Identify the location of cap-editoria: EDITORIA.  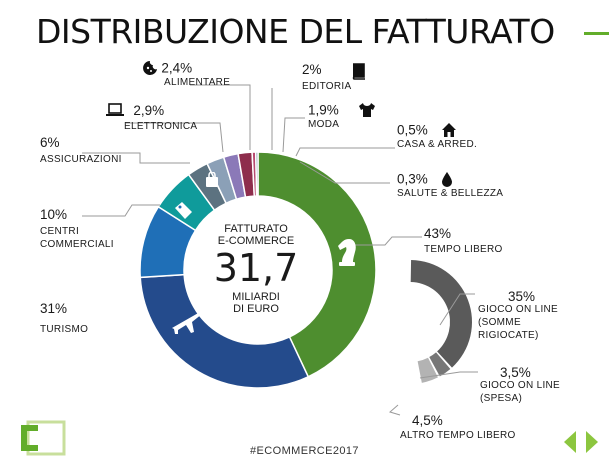
(327, 86).